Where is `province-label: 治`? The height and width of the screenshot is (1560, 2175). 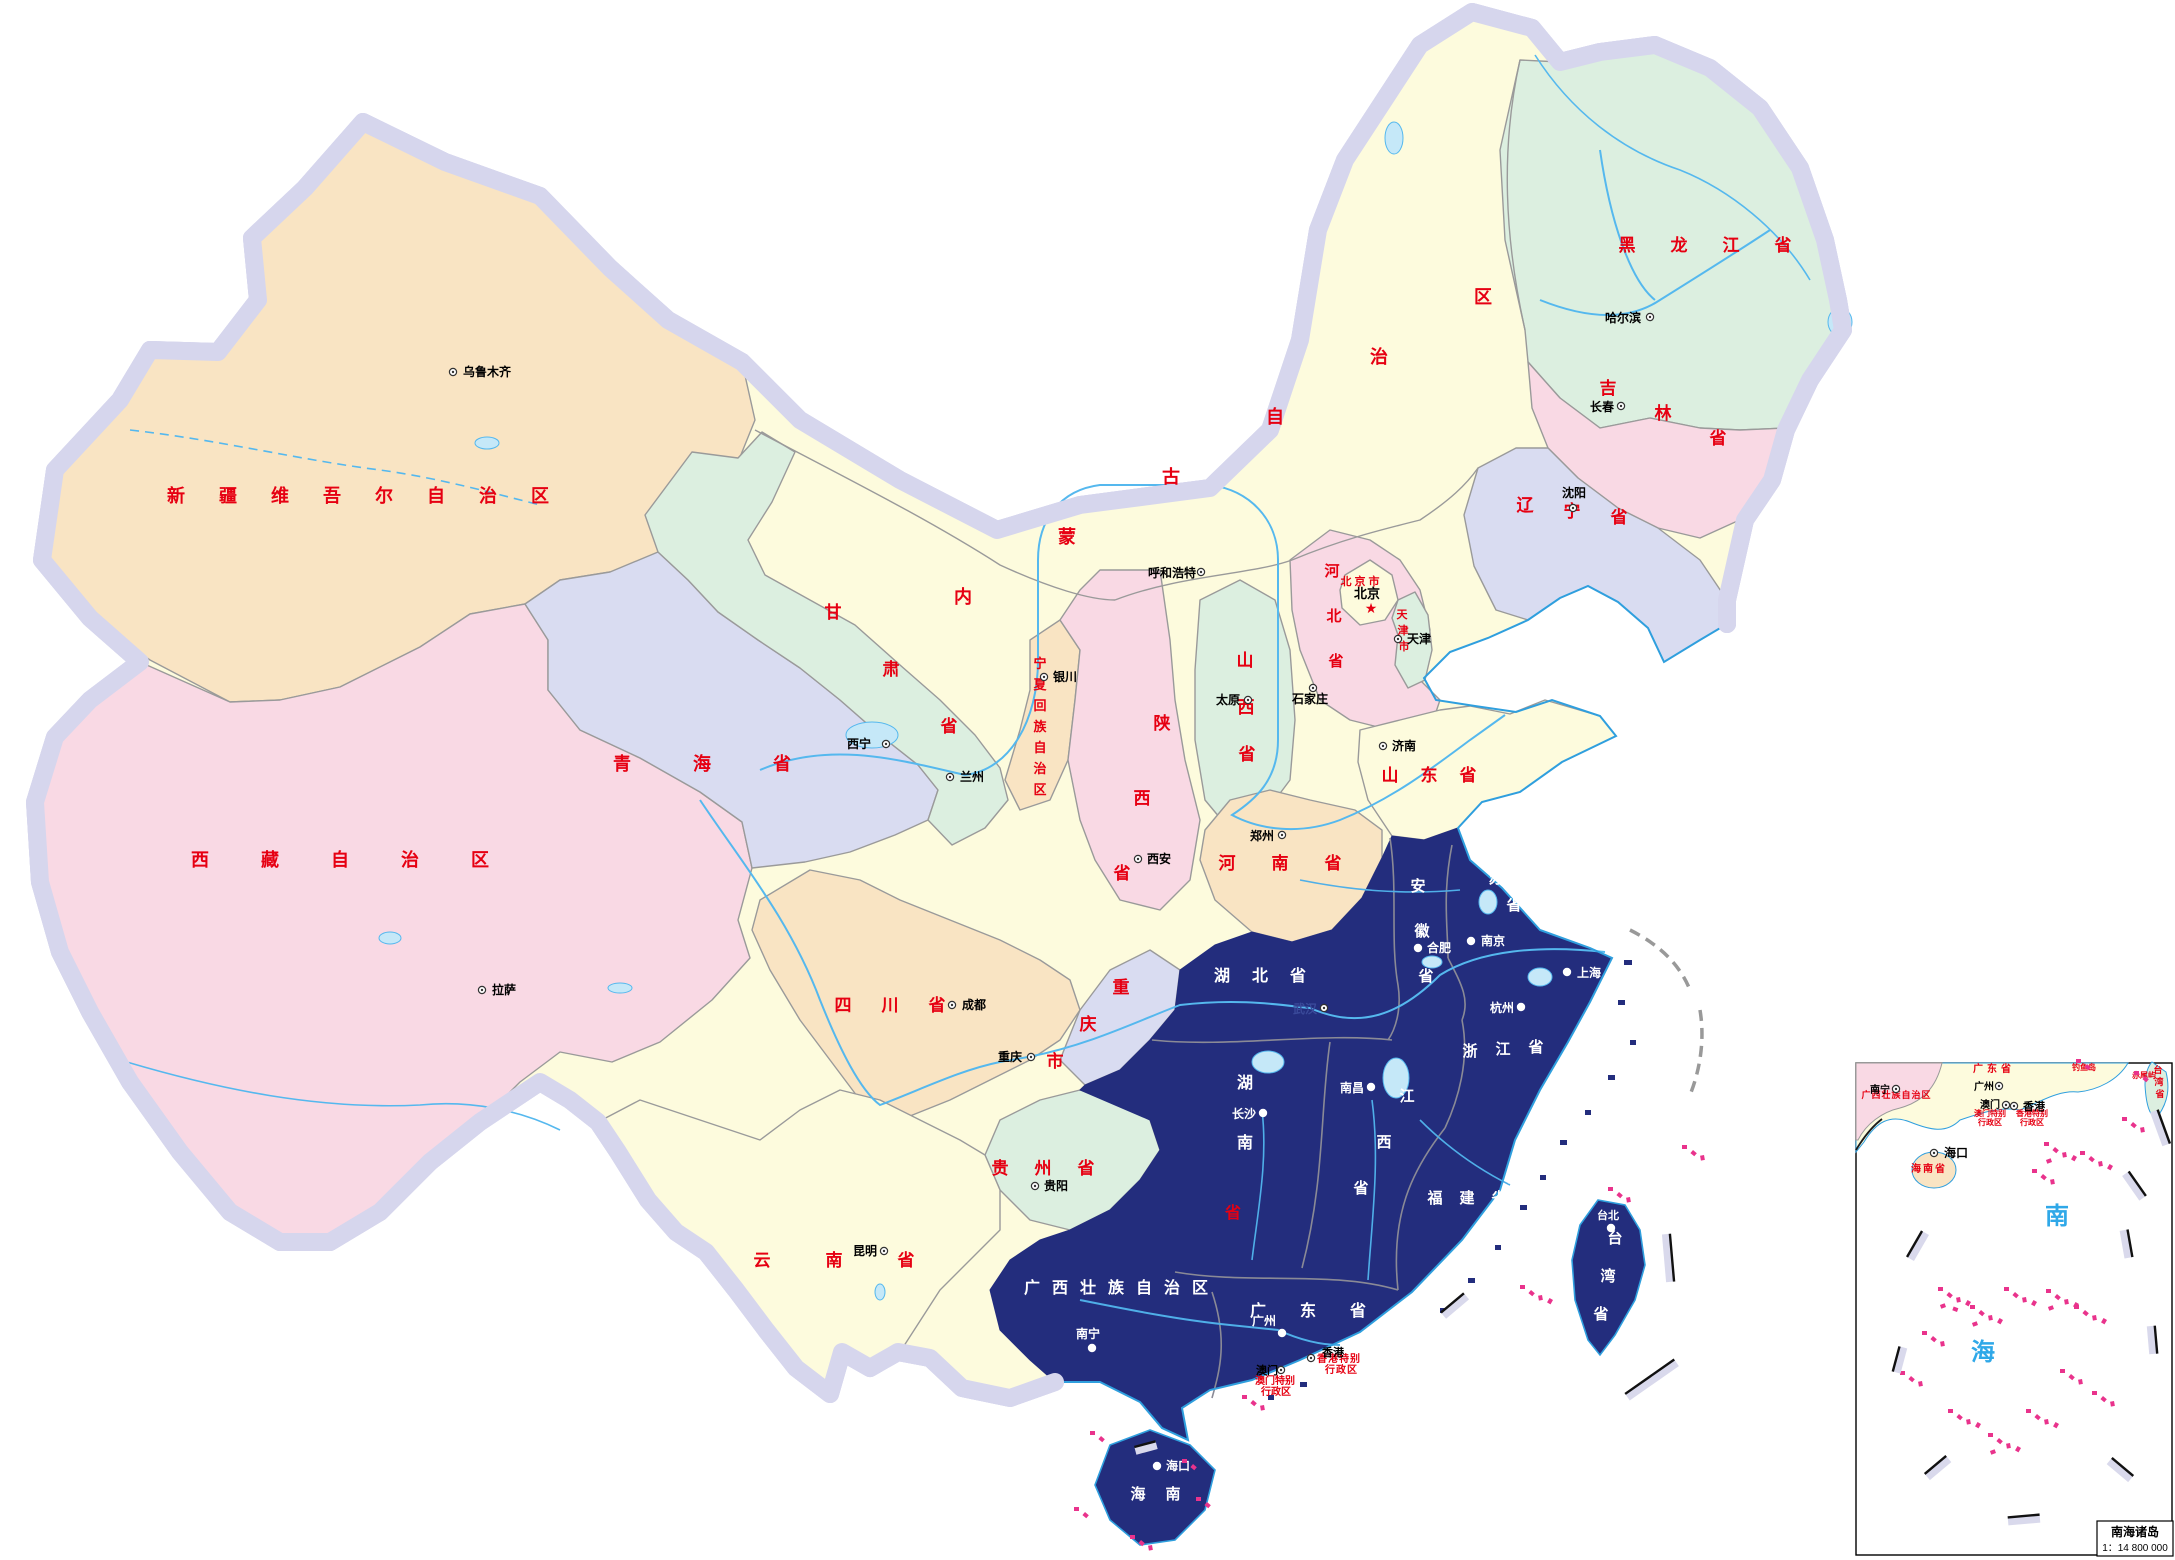 province-label: 治 is located at coordinates (410, 859).